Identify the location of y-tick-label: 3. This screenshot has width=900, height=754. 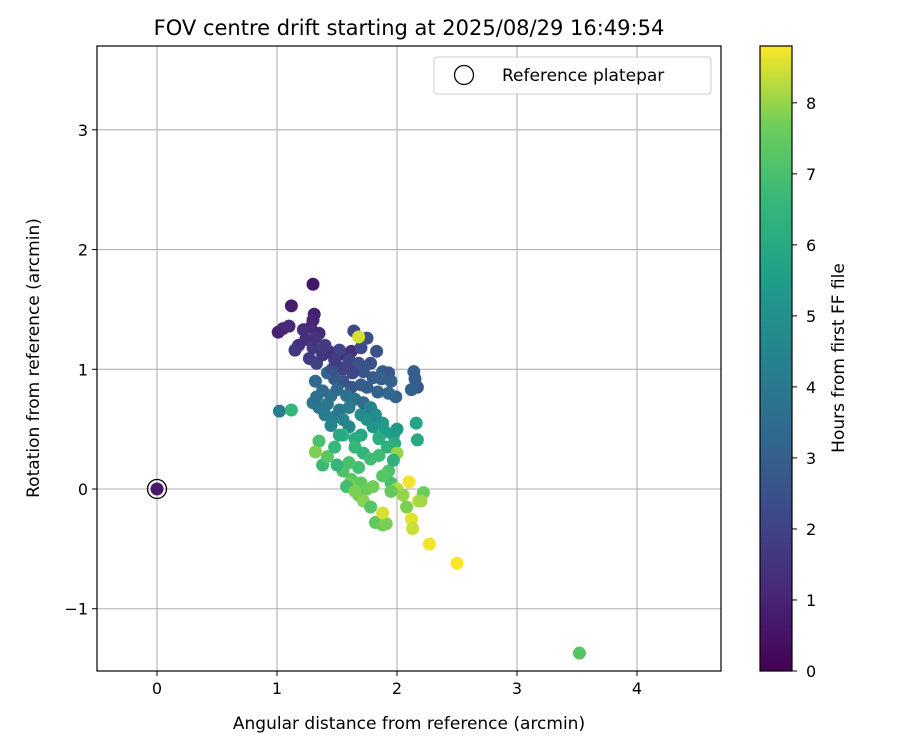
(83, 130).